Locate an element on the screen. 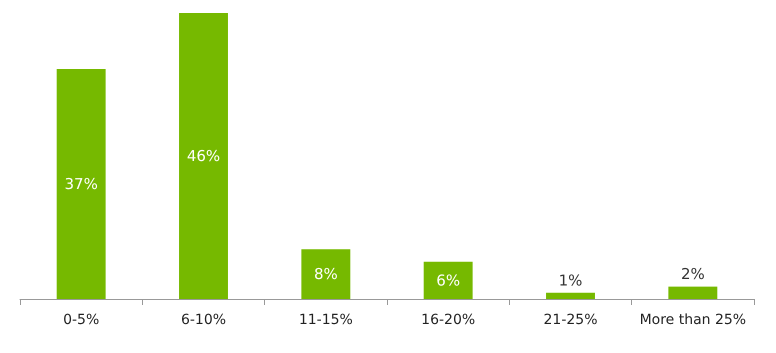  data-label: 37% is located at coordinates (81, 183).